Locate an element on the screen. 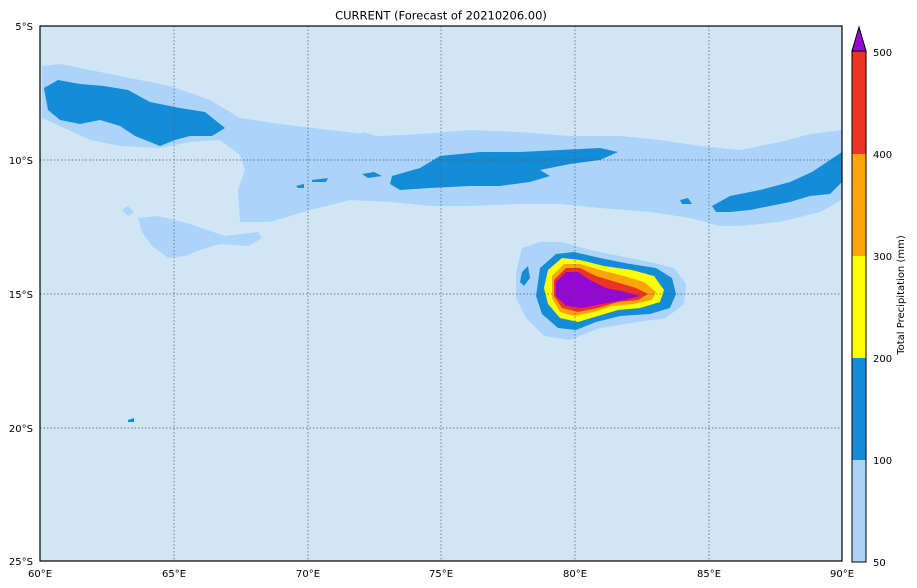  y-tick-label: 25°S is located at coordinates (21, 562).